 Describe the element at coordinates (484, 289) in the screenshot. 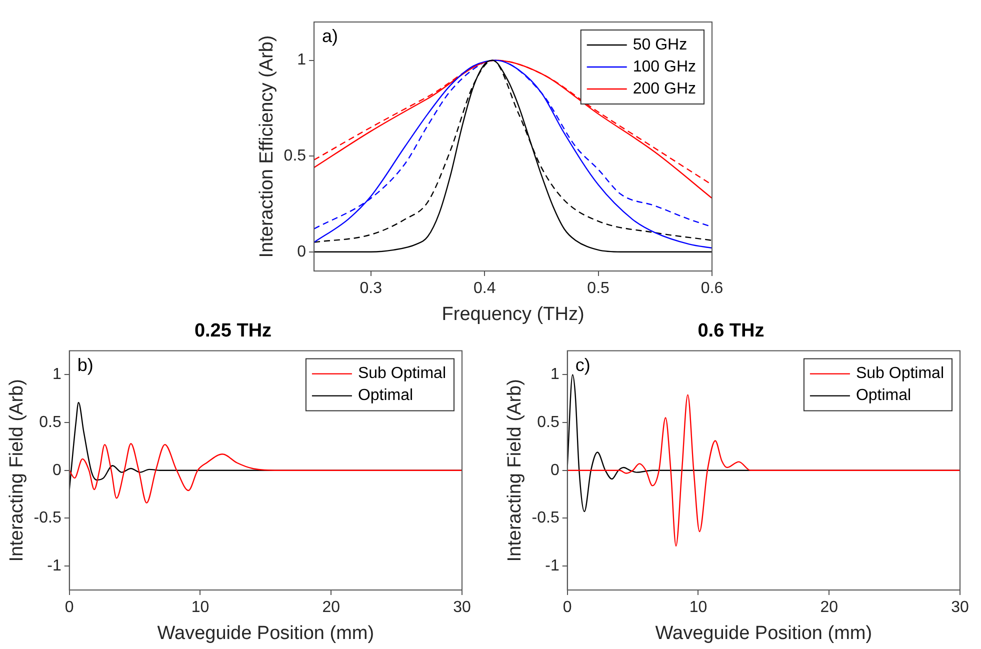

I see `x-tick-label: 0.4` at that location.